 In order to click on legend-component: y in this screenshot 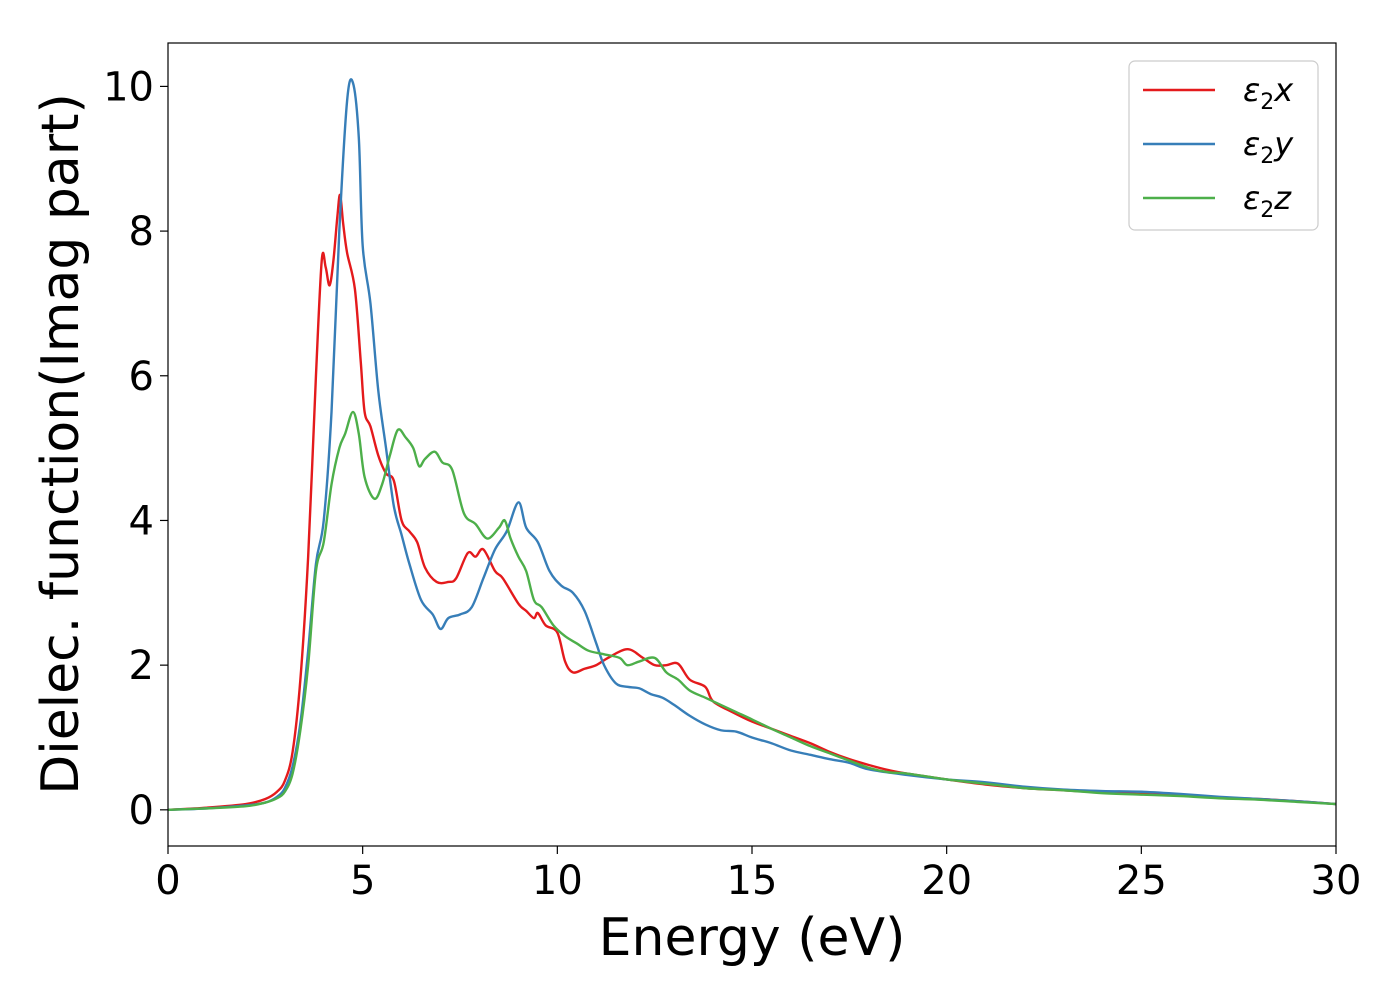, I will do `click(1283, 144)`.